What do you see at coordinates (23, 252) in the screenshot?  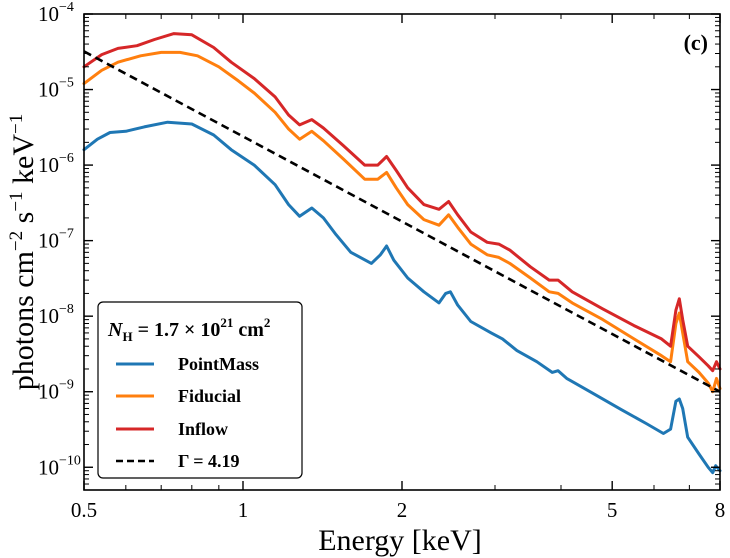 I see `y-axis-label: photons cm−2 s−1 keV−1` at bounding box center [23, 252].